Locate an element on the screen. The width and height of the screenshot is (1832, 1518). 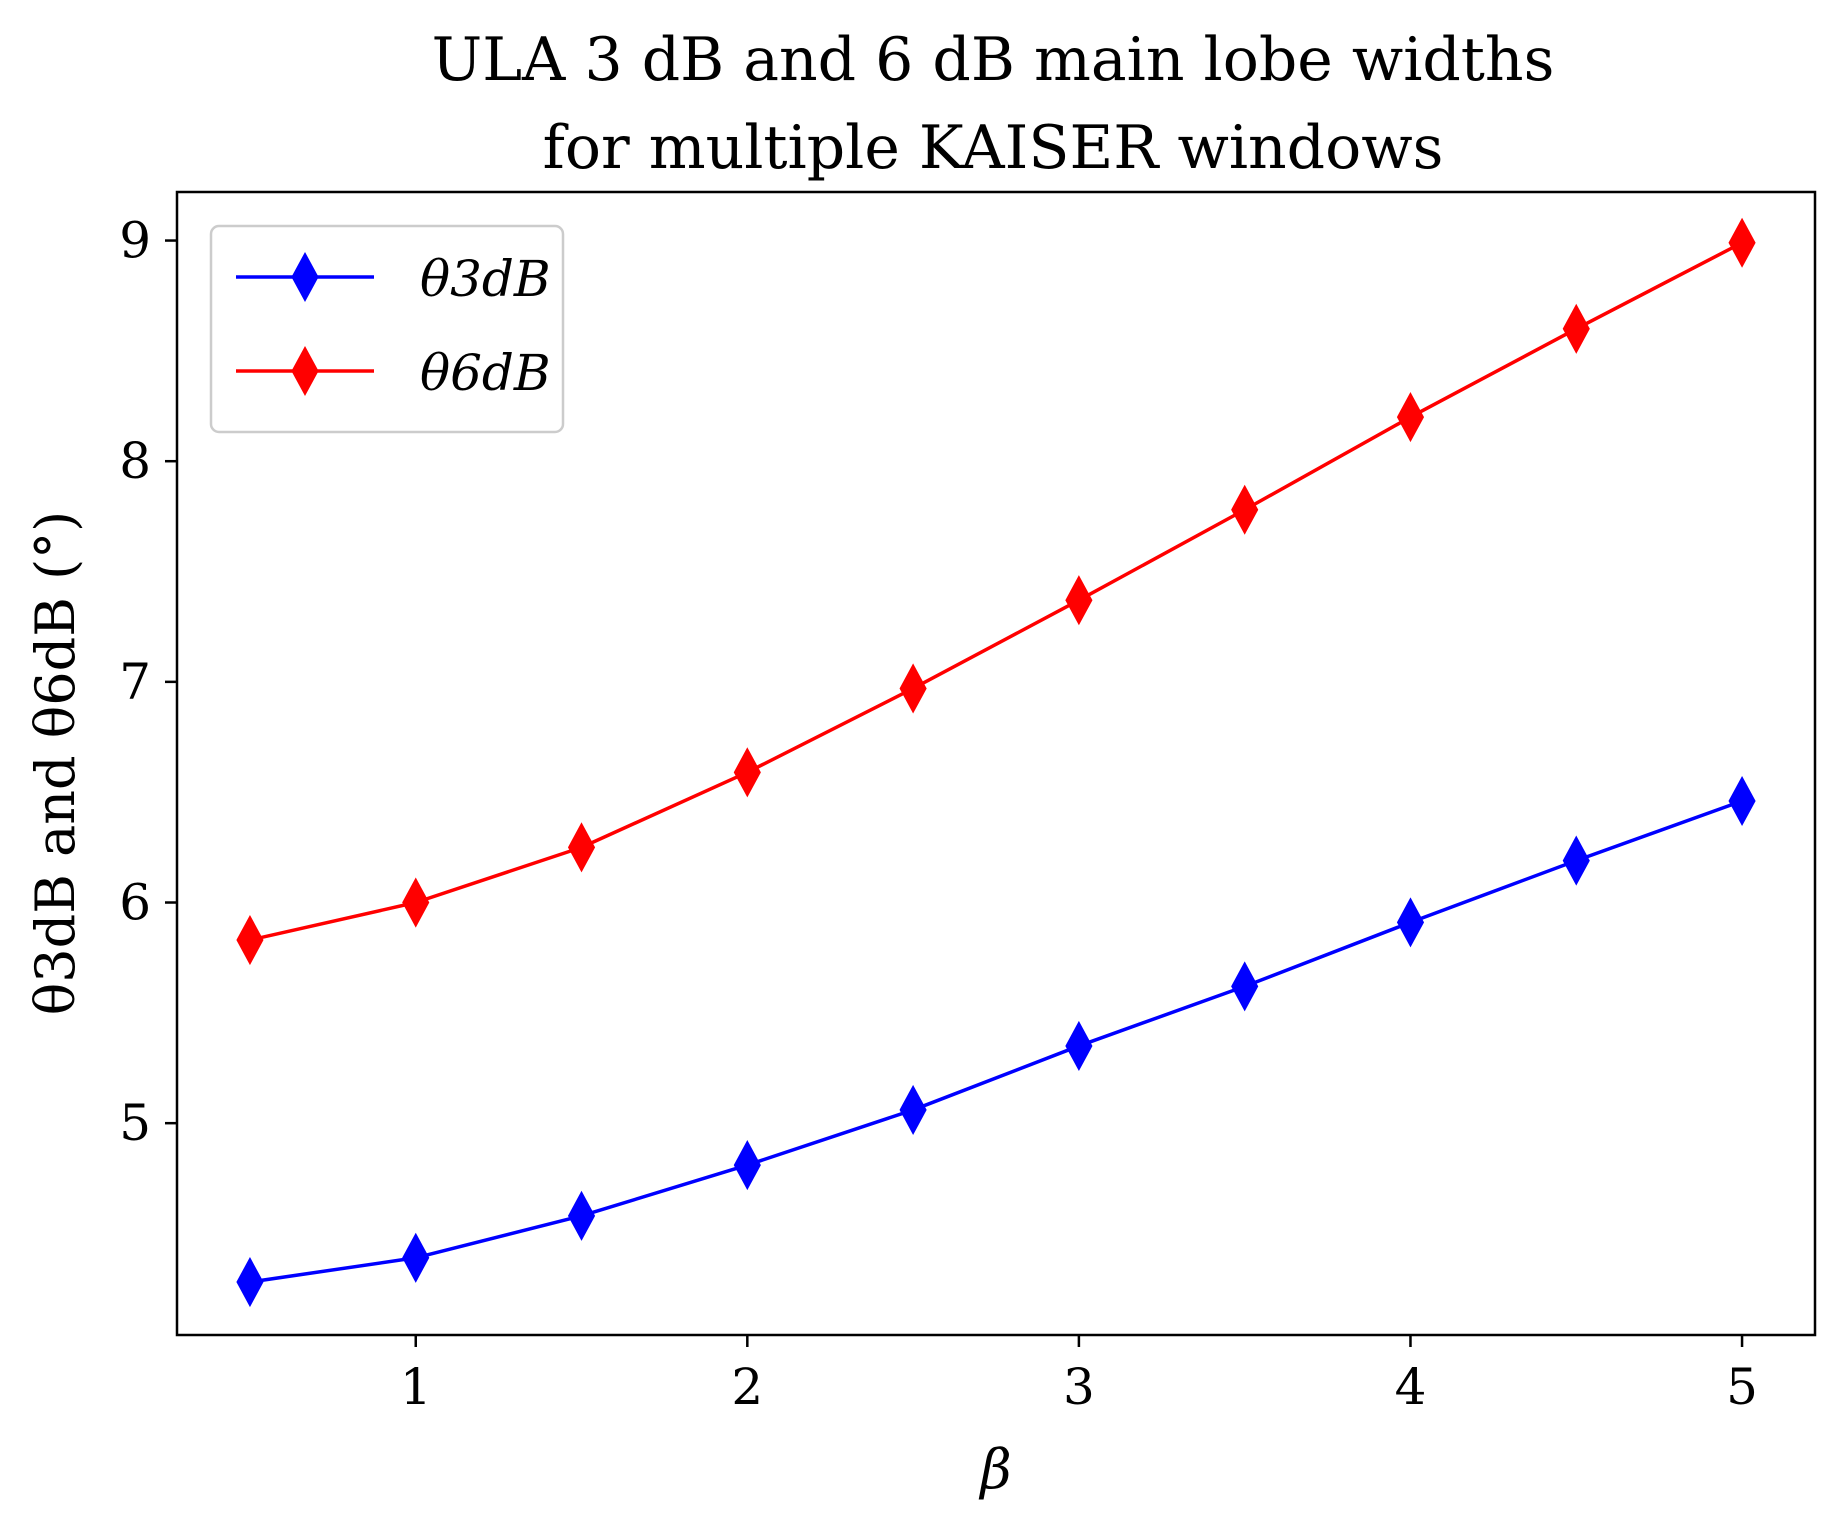
legend: θ3dB θ6dB is located at coordinates (387, 329).